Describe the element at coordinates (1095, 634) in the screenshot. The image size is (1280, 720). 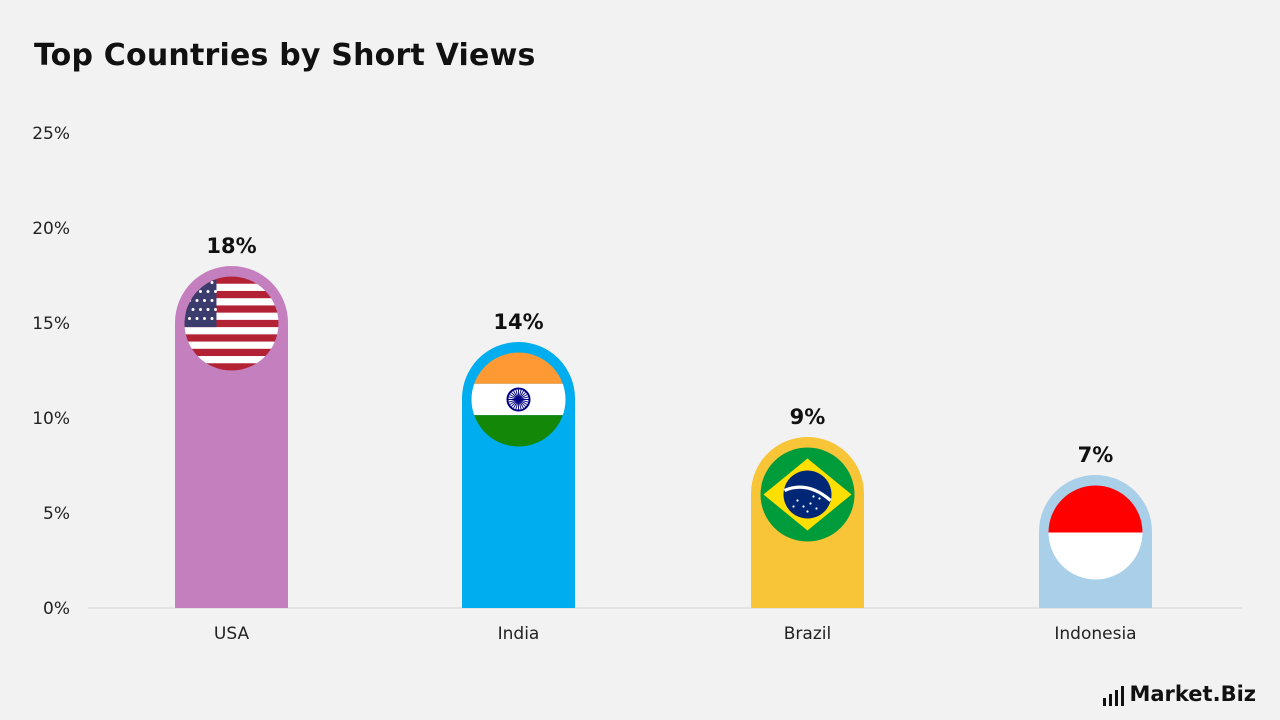
I see `x-tick-label: Indonesia` at that location.